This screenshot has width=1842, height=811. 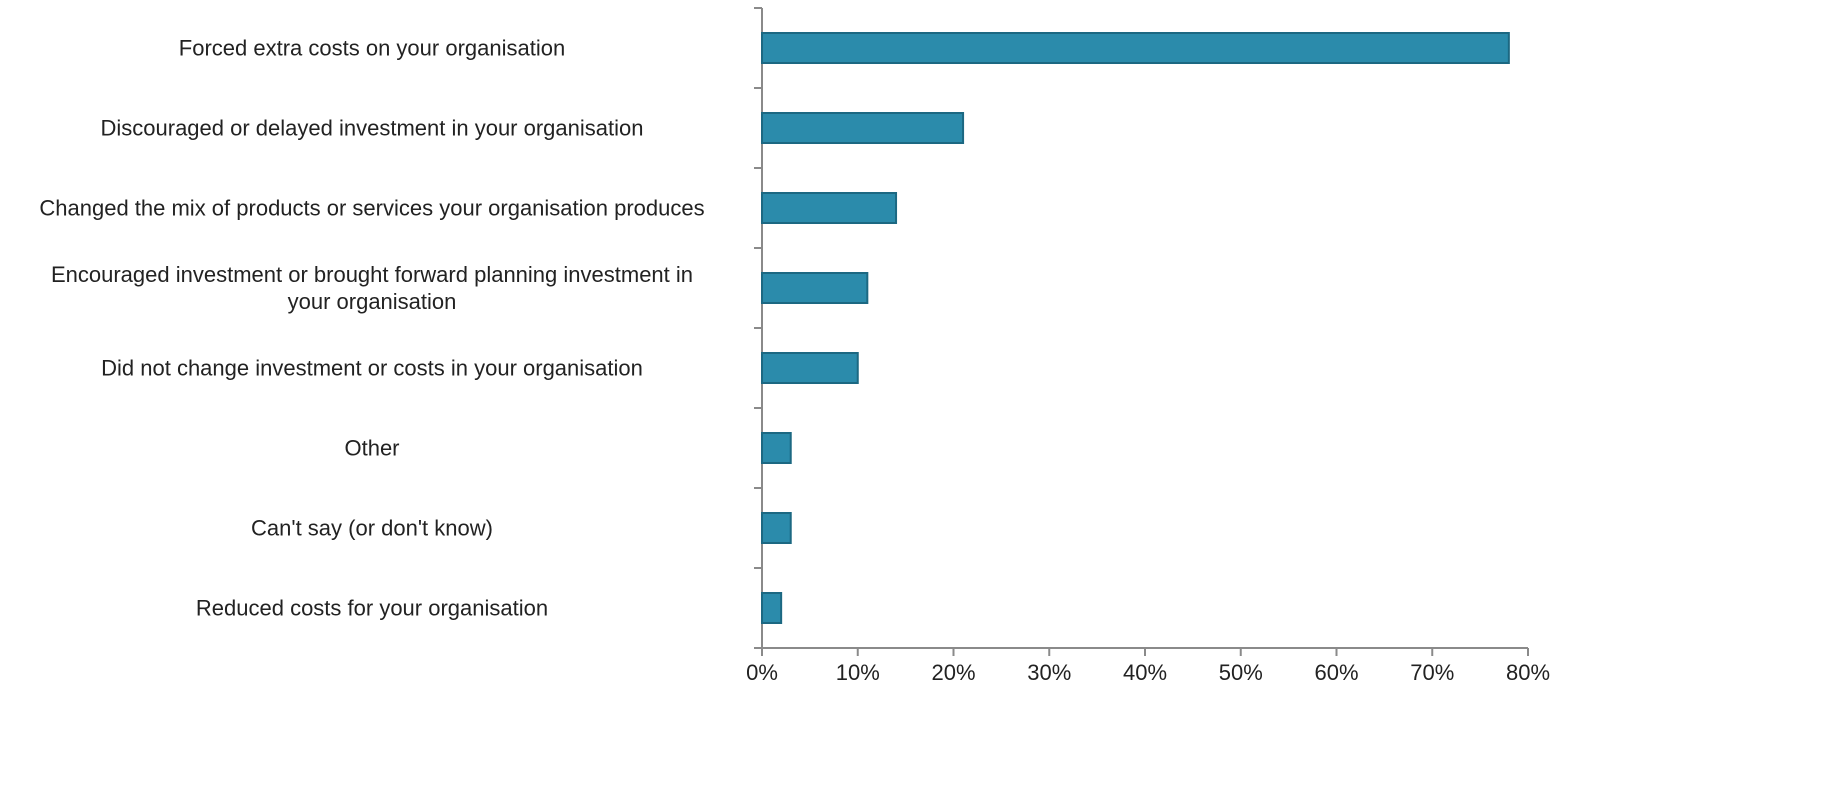 I want to click on x-tick-label: 40%, so click(x=1145, y=672).